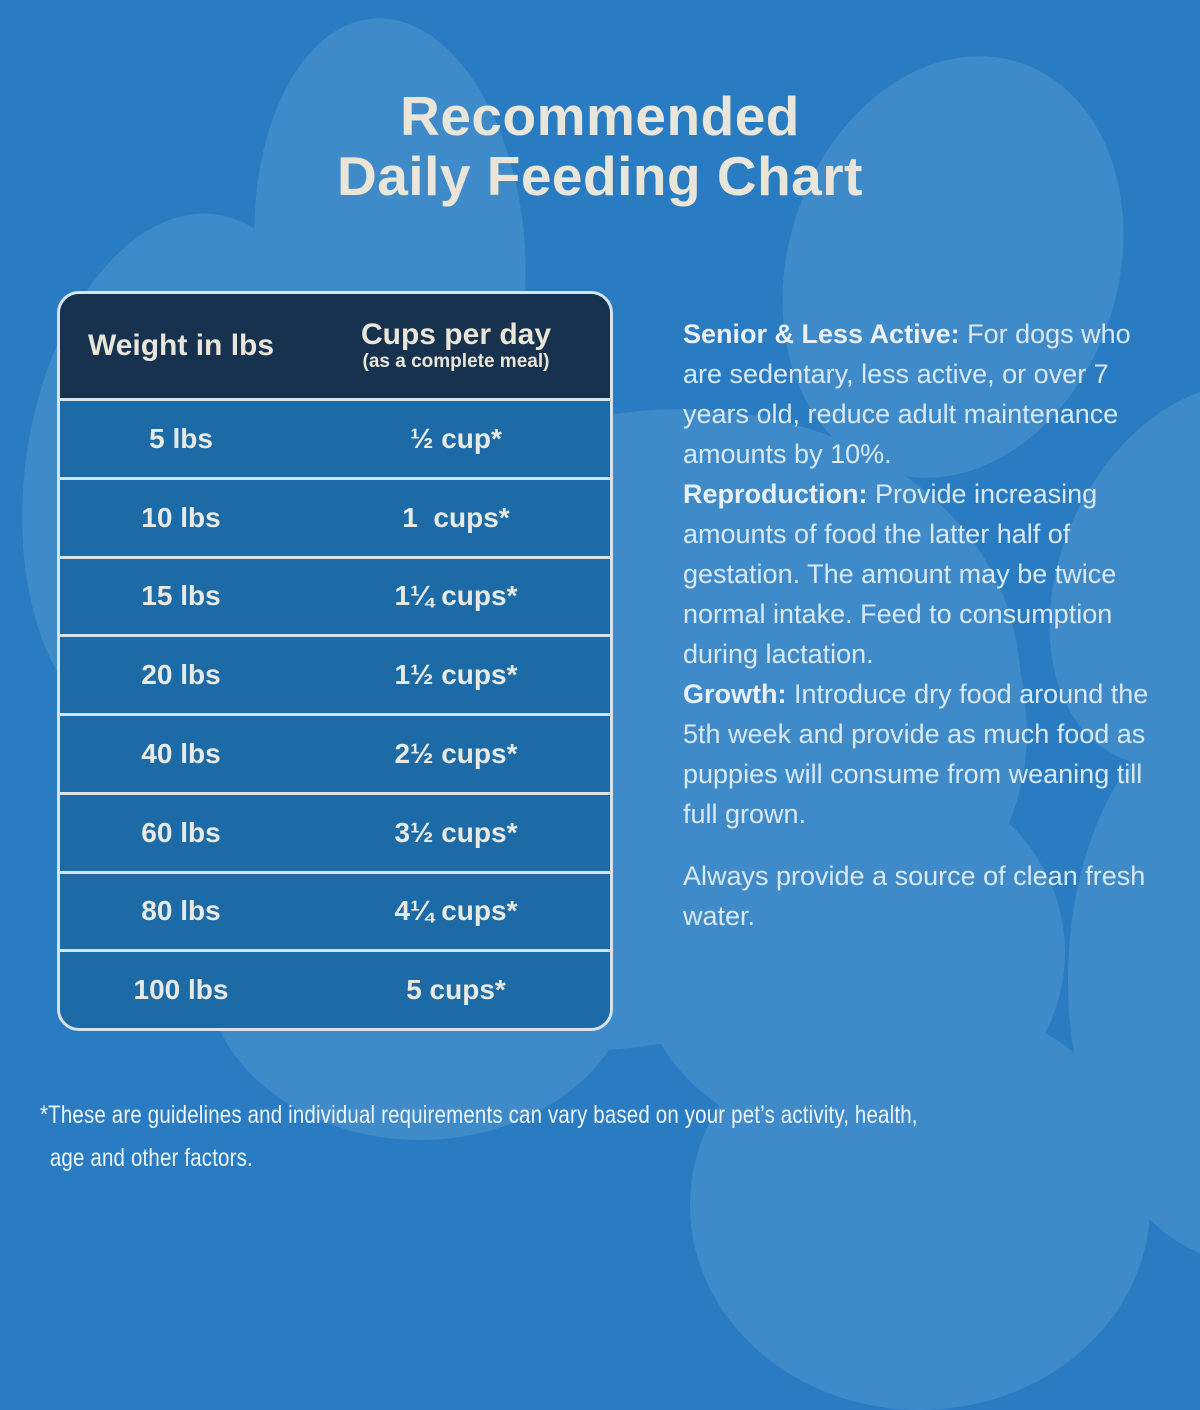  I want to click on cups-cell: 3½ cups*, so click(456, 832).